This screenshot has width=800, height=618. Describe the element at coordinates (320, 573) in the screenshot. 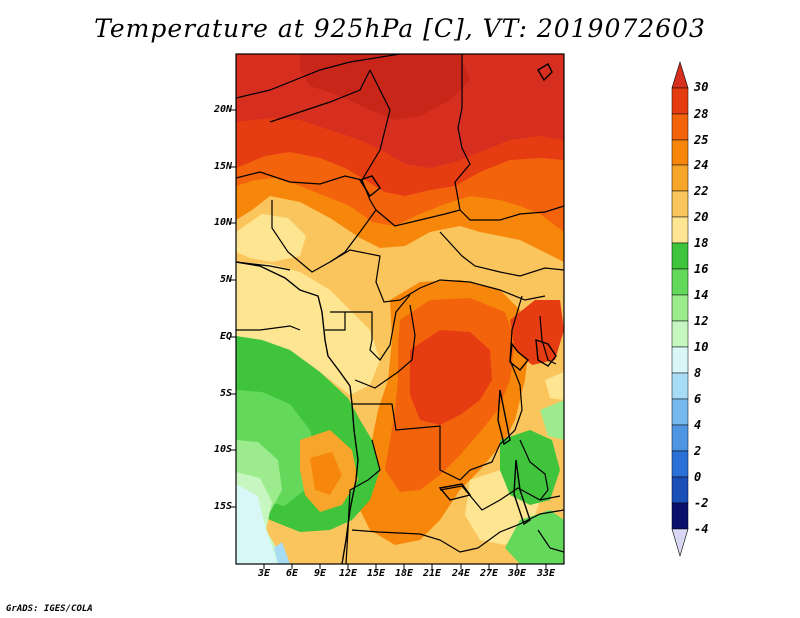

I see `lon-label: 9E` at that location.